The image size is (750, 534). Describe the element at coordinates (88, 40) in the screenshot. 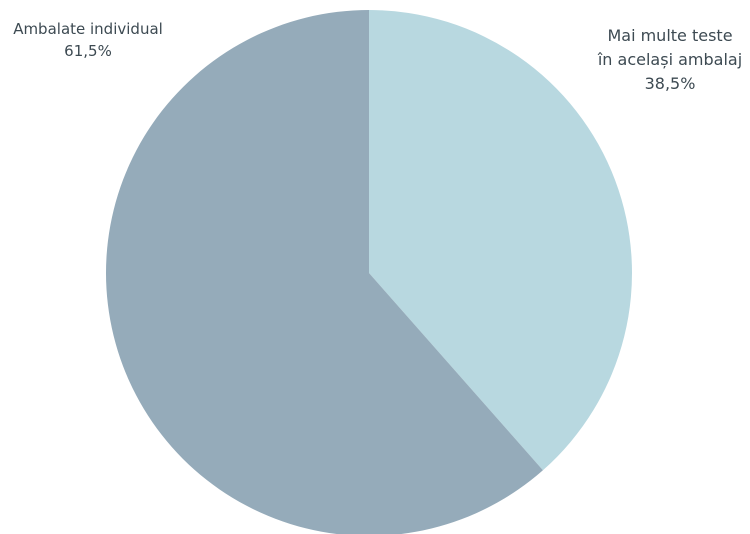

I see `slice-label-ambalate-individual: Ambalate individual 61,5%` at that location.